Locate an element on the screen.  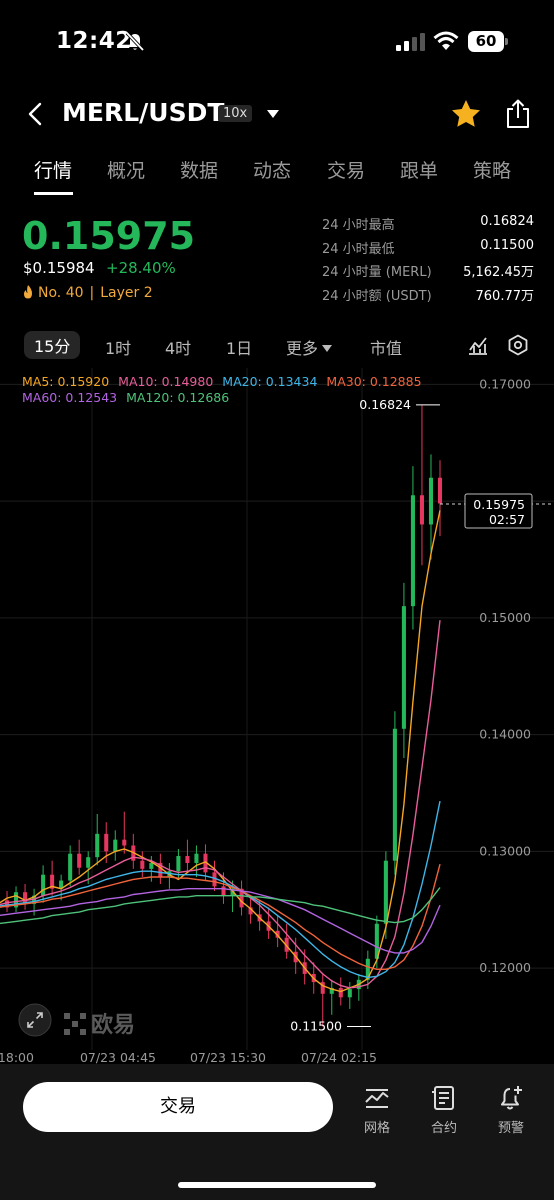
stat-label: 24 小时额 (USDT) is located at coordinates (377, 296).